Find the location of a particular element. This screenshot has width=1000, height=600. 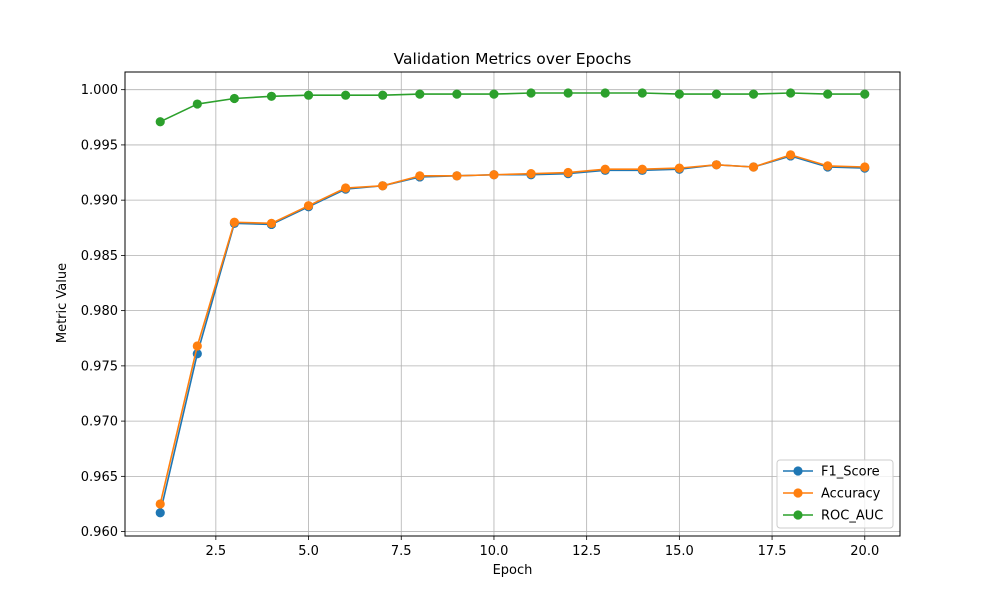

x-tick-label: 10.0 is located at coordinates (493, 551).